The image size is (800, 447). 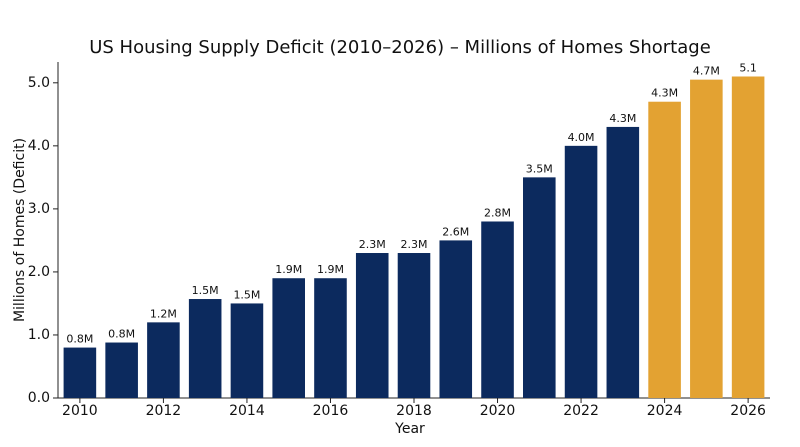 I want to click on x-tick-label: 2026, so click(x=748, y=411).